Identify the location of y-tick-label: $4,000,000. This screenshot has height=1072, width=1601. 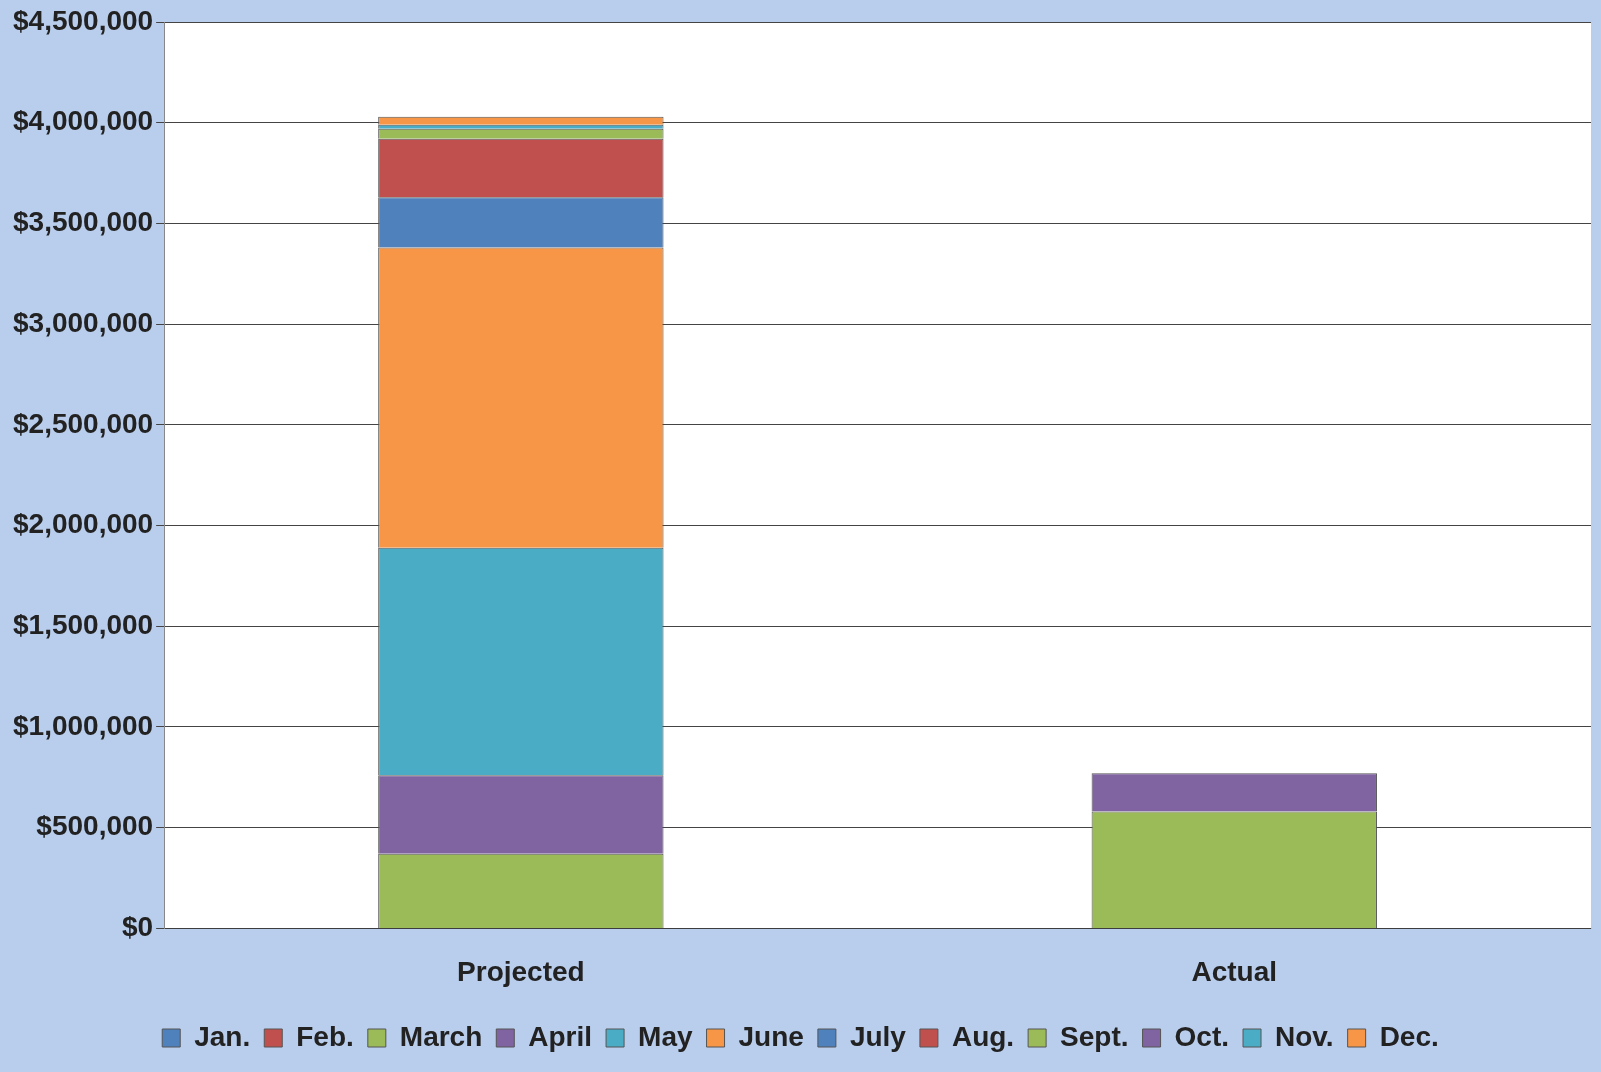
(83, 121).